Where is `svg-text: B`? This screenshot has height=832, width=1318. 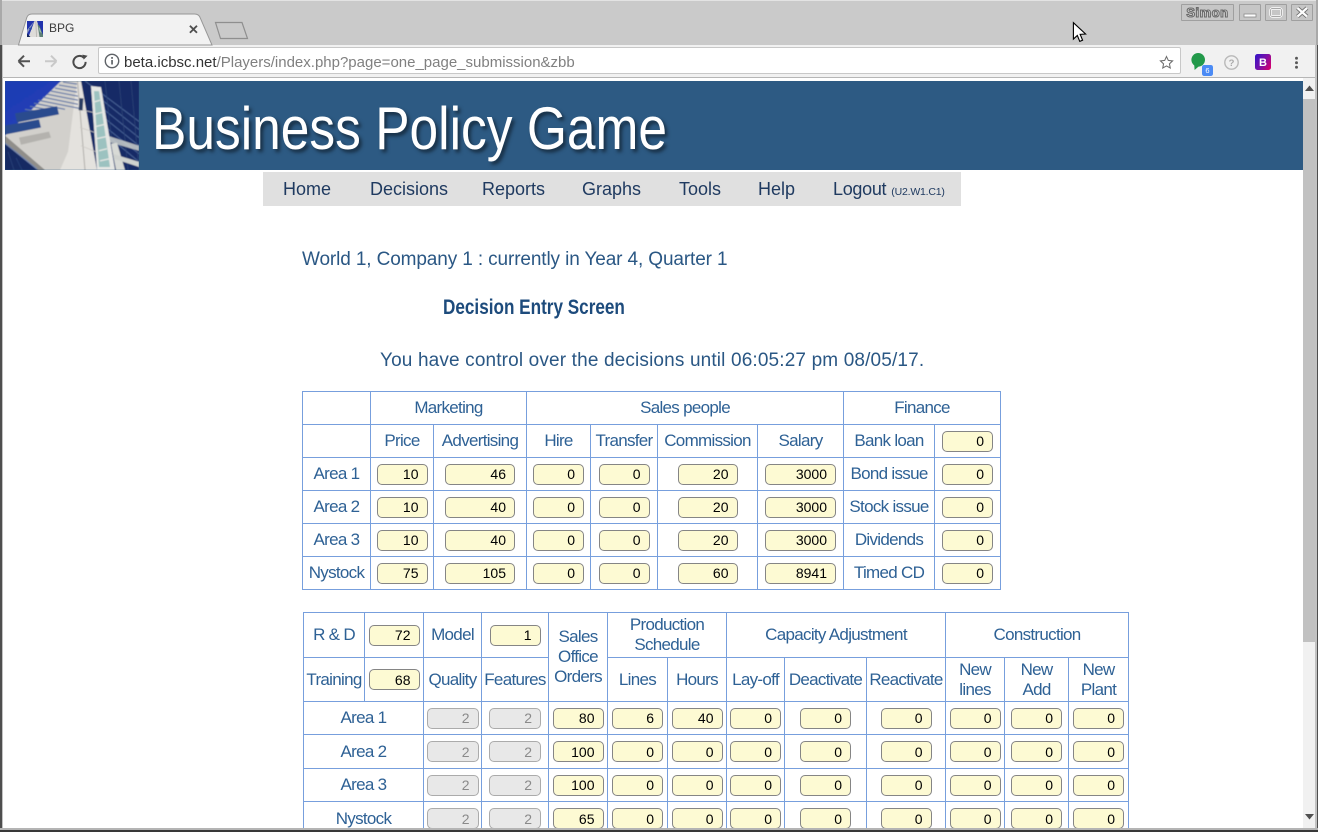
svg-text: B is located at coordinates (1263, 63).